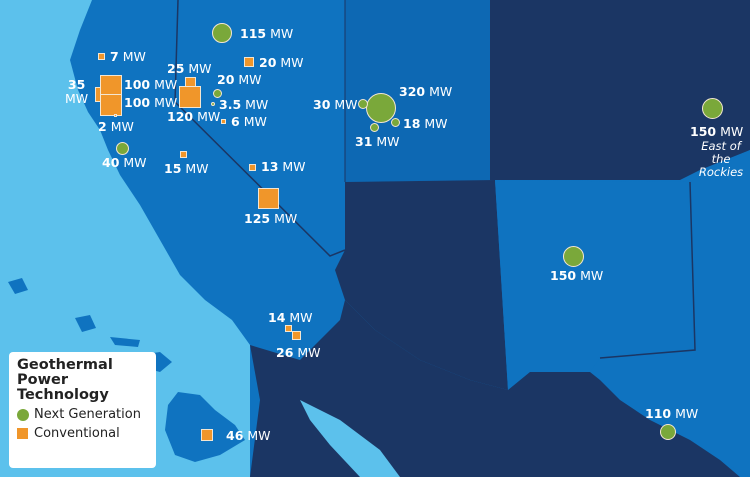 Image resolution: width=750 pixels, height=477 pixels. I want to click on site-capacity-label: 125 MW, so click(270, 219).